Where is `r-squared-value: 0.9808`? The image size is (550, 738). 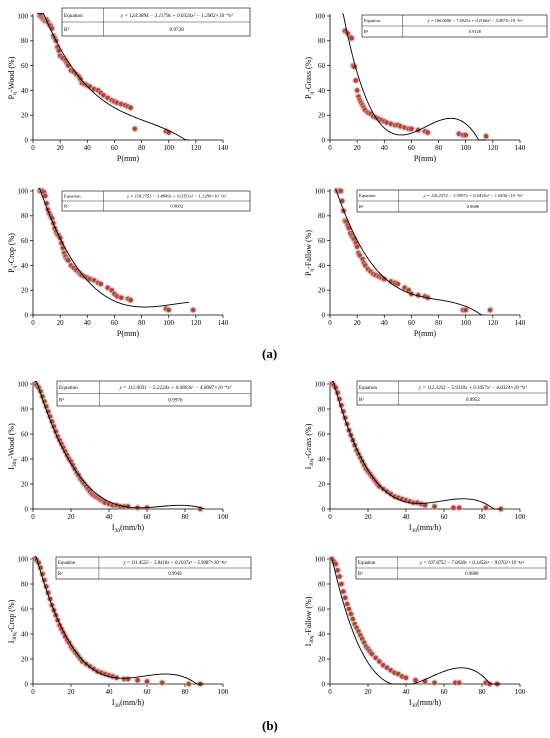
r-squared-value: 0.9808 is located at coordinates (472, 574).